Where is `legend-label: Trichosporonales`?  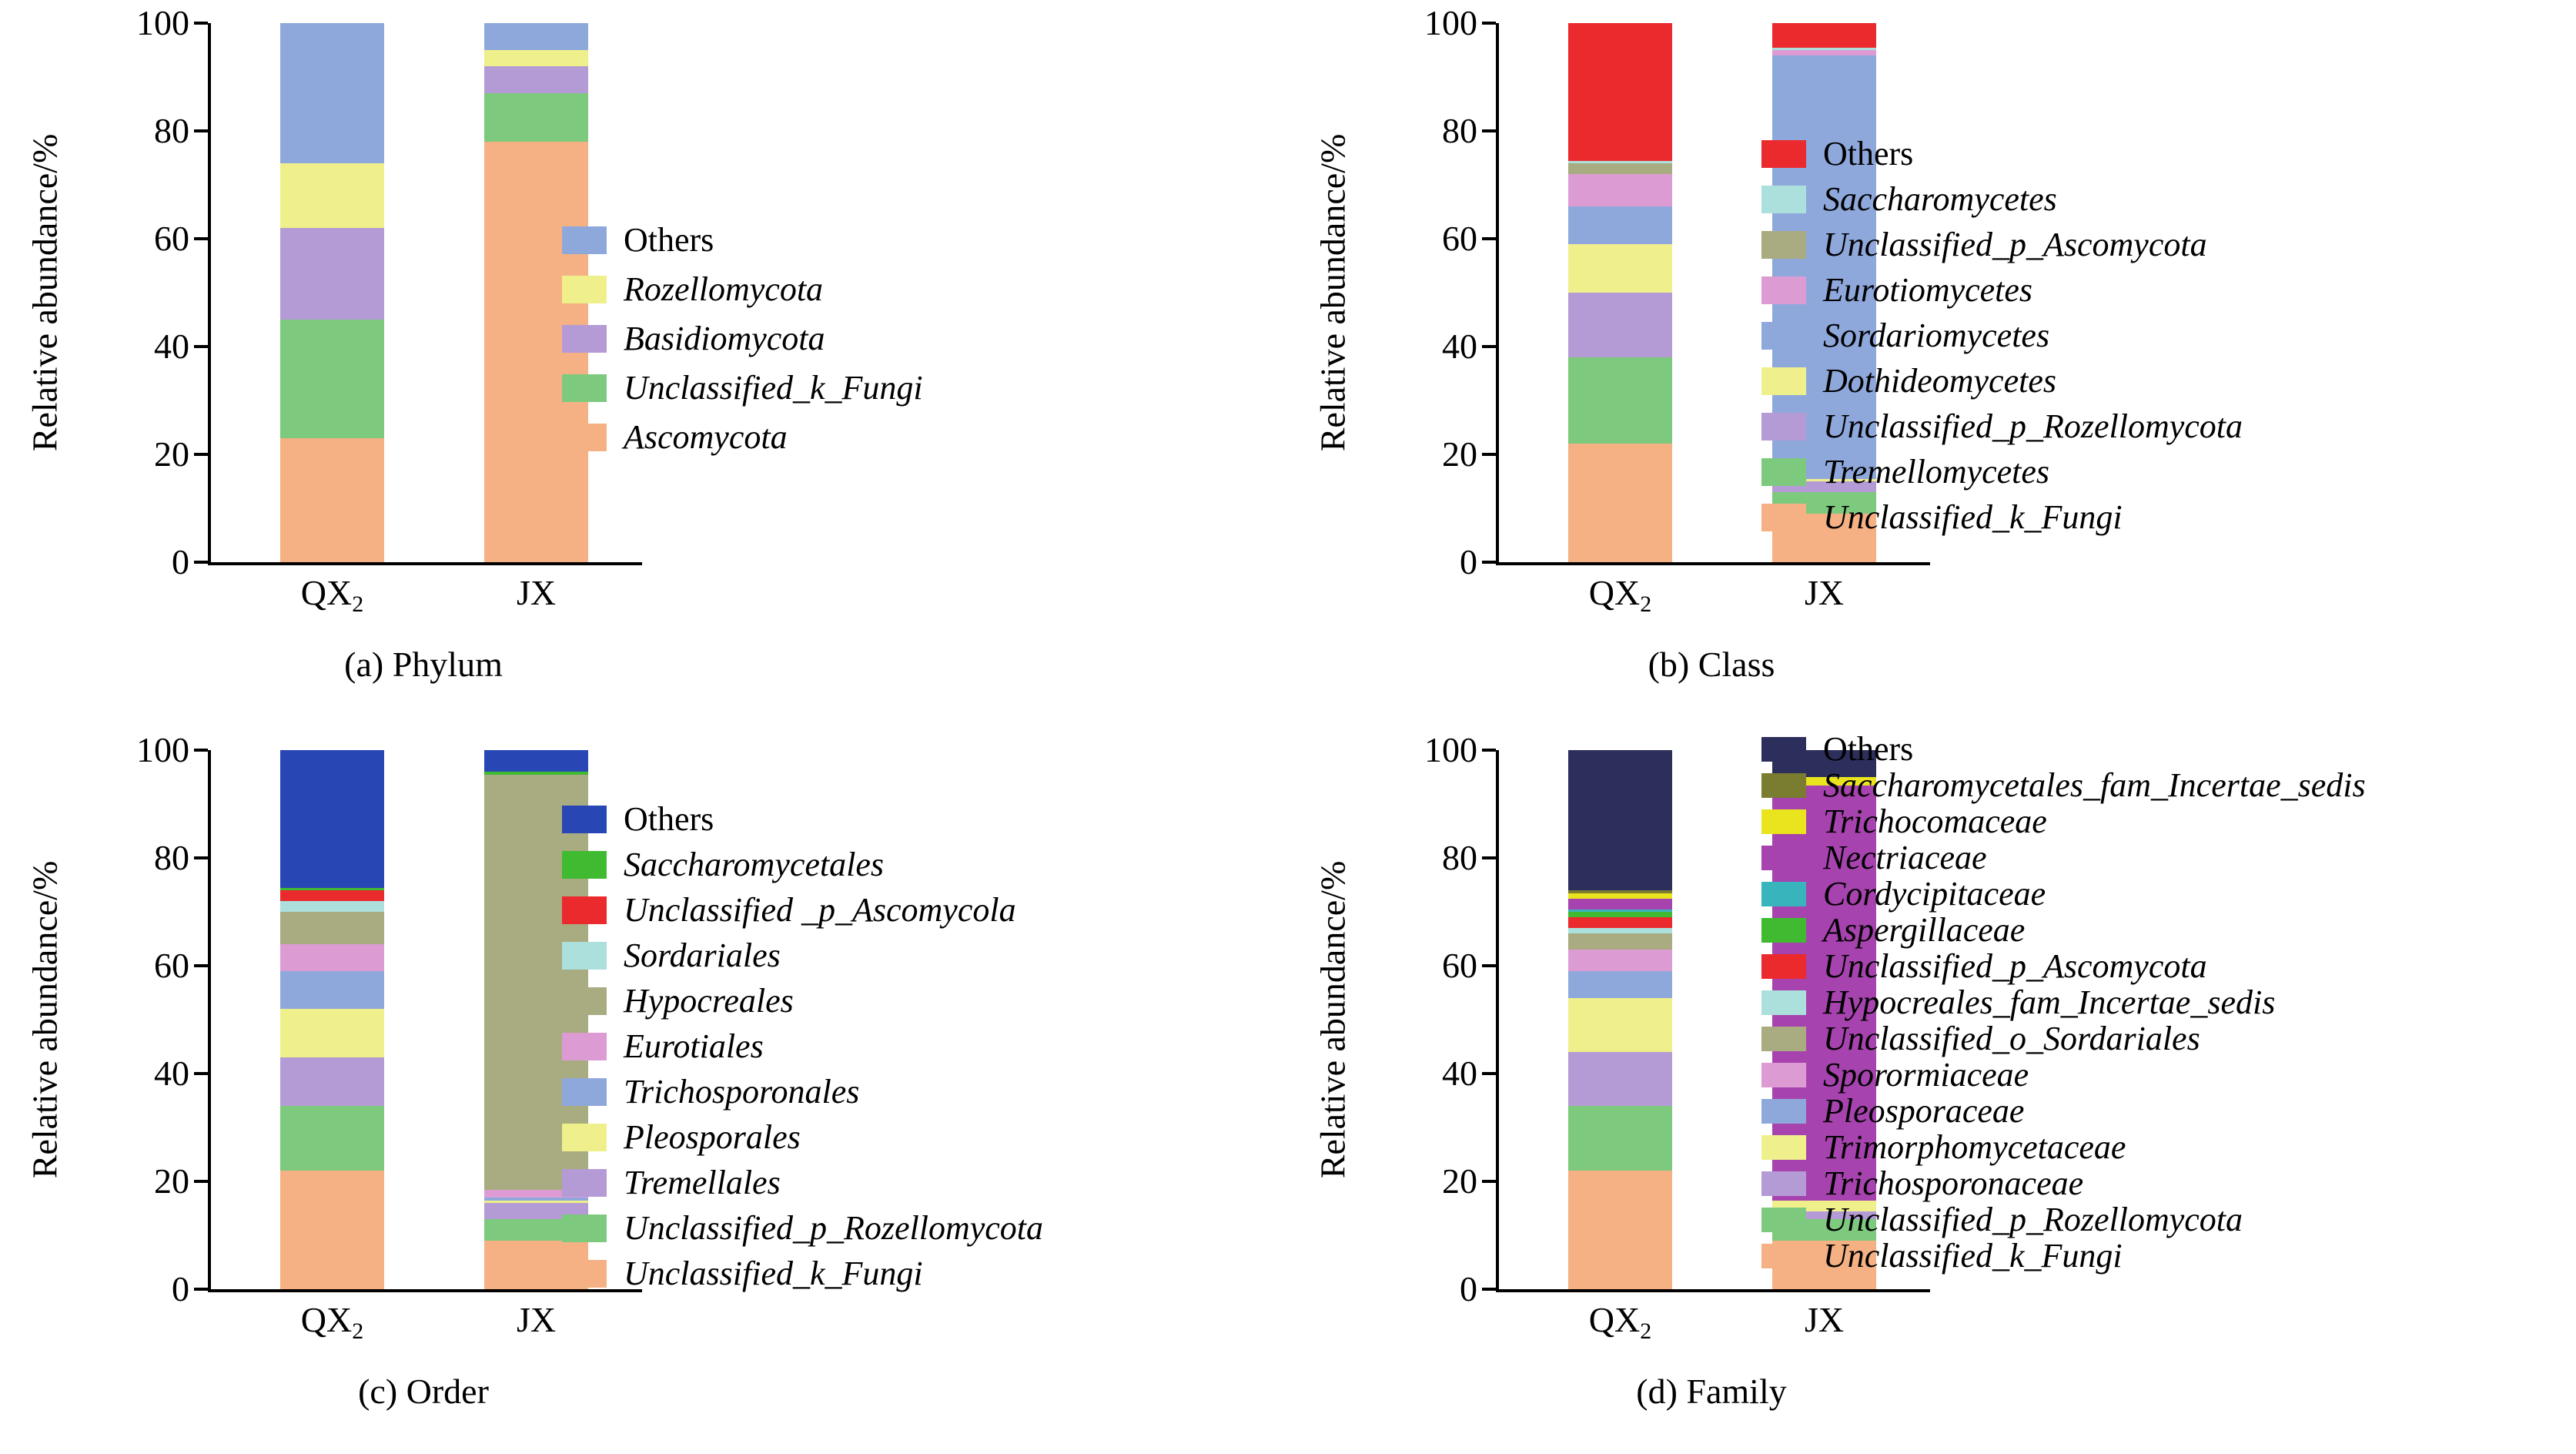
legend-label: Trichosporonales is located at coordinates (742, 1091).